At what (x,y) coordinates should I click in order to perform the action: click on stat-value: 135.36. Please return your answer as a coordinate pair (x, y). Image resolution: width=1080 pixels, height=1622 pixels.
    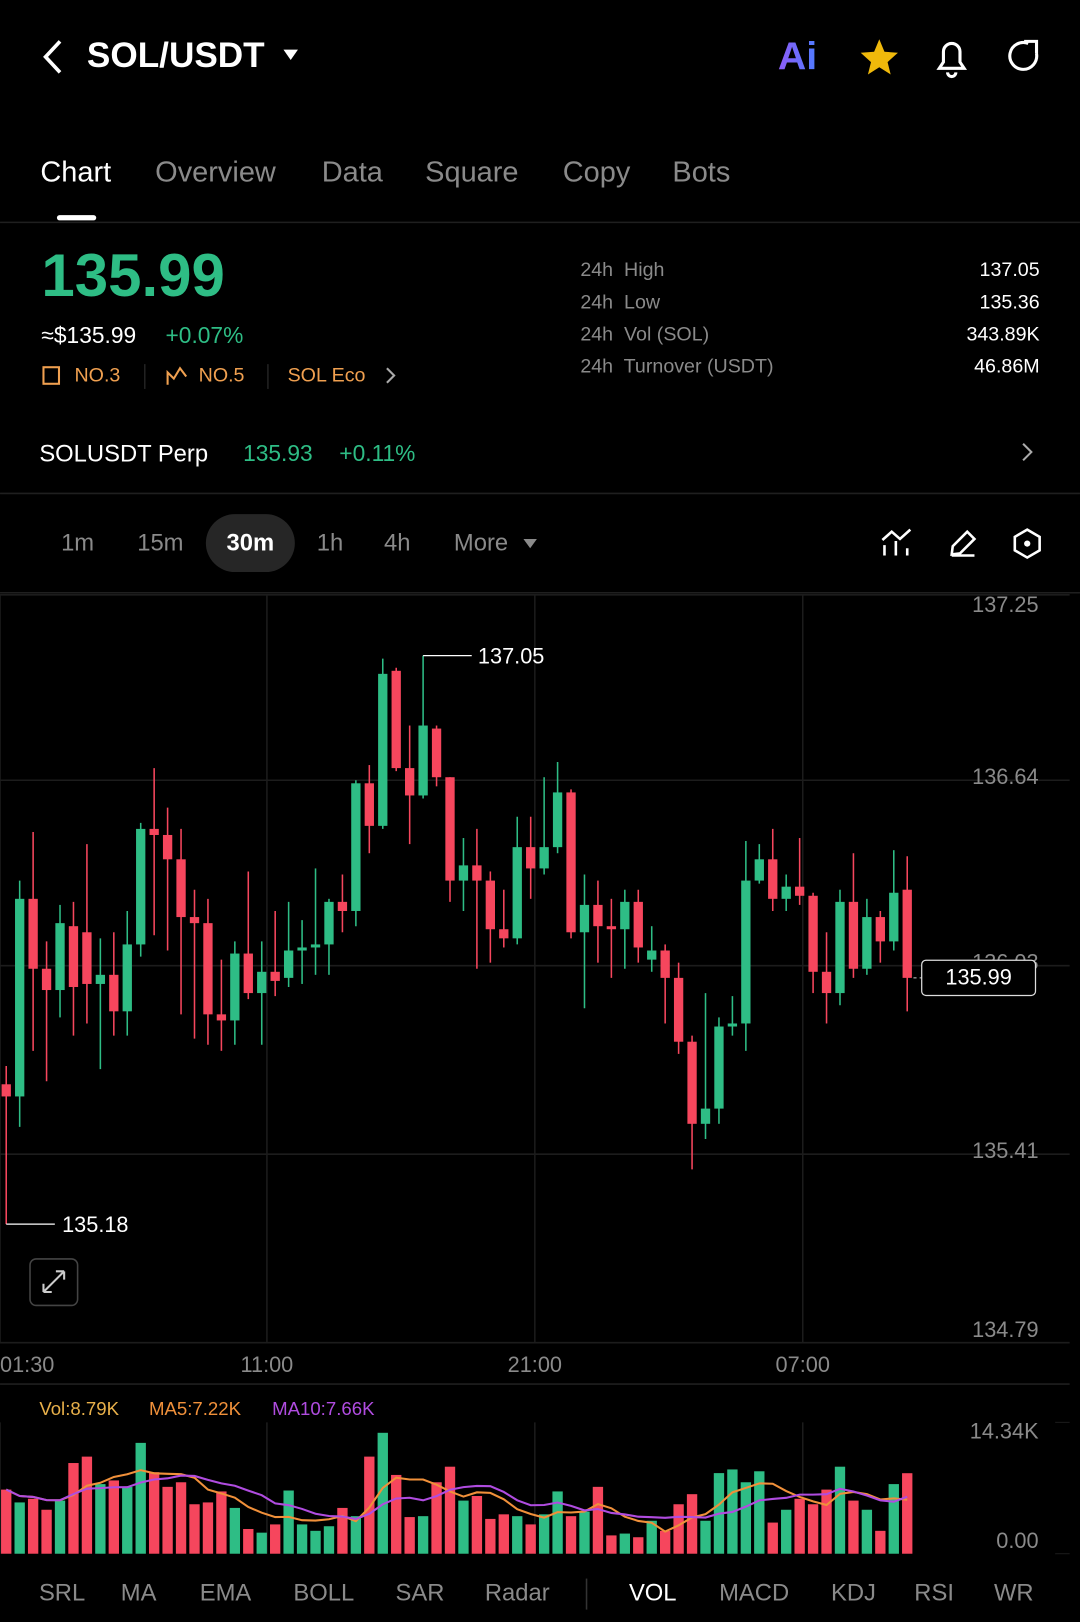
    Looking at the image, I should click on (1010, 302).